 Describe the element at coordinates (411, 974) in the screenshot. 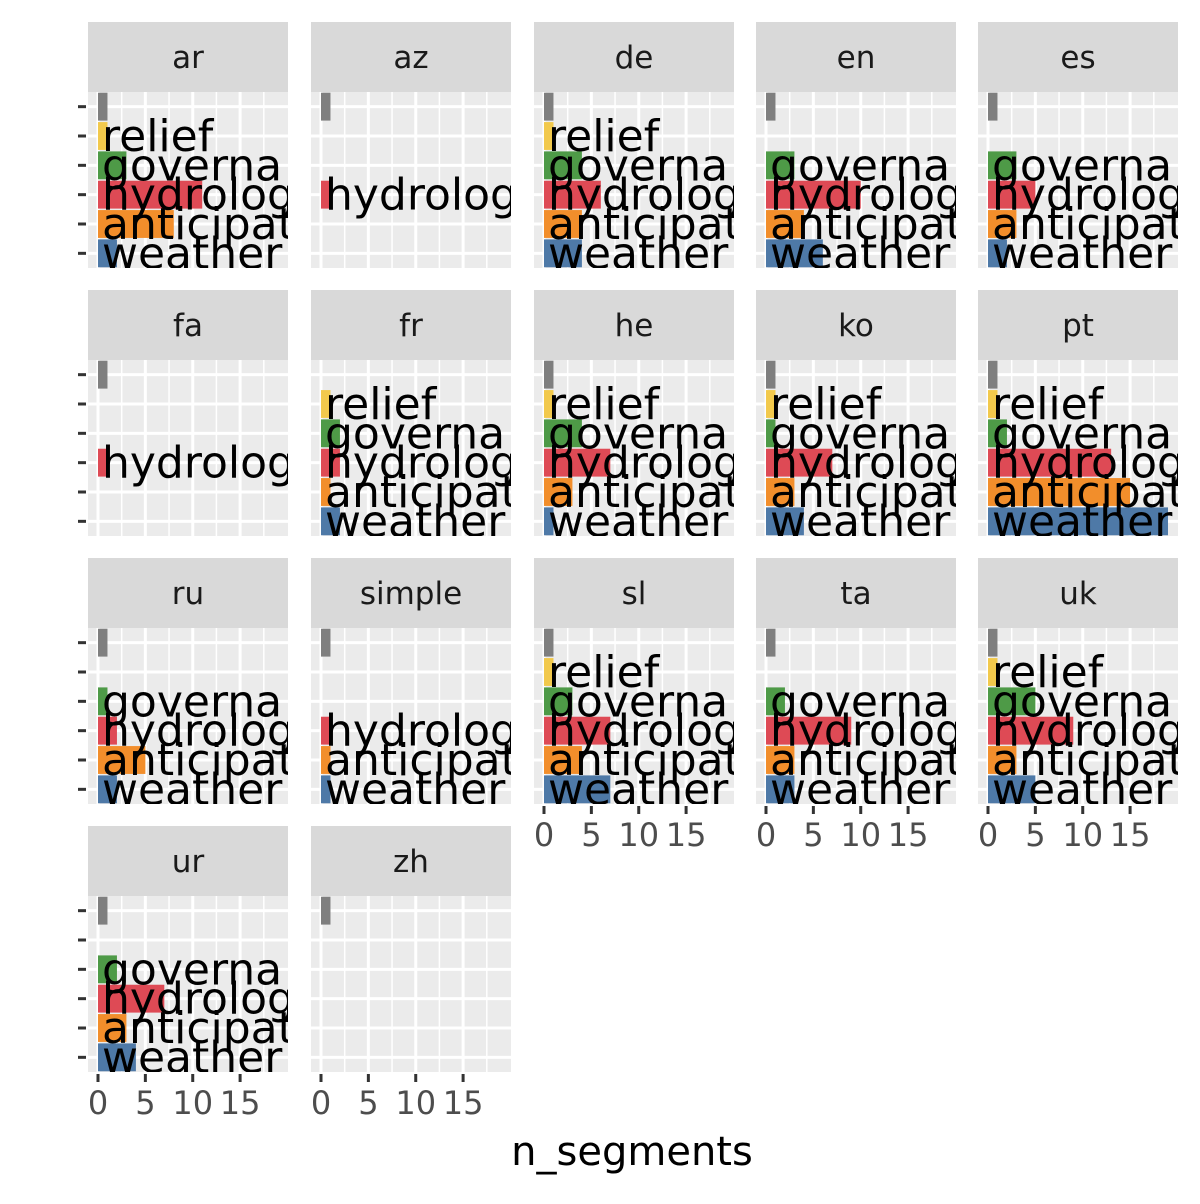

I see `facet-panel-zh: zh 0 5 10 15` at that location.